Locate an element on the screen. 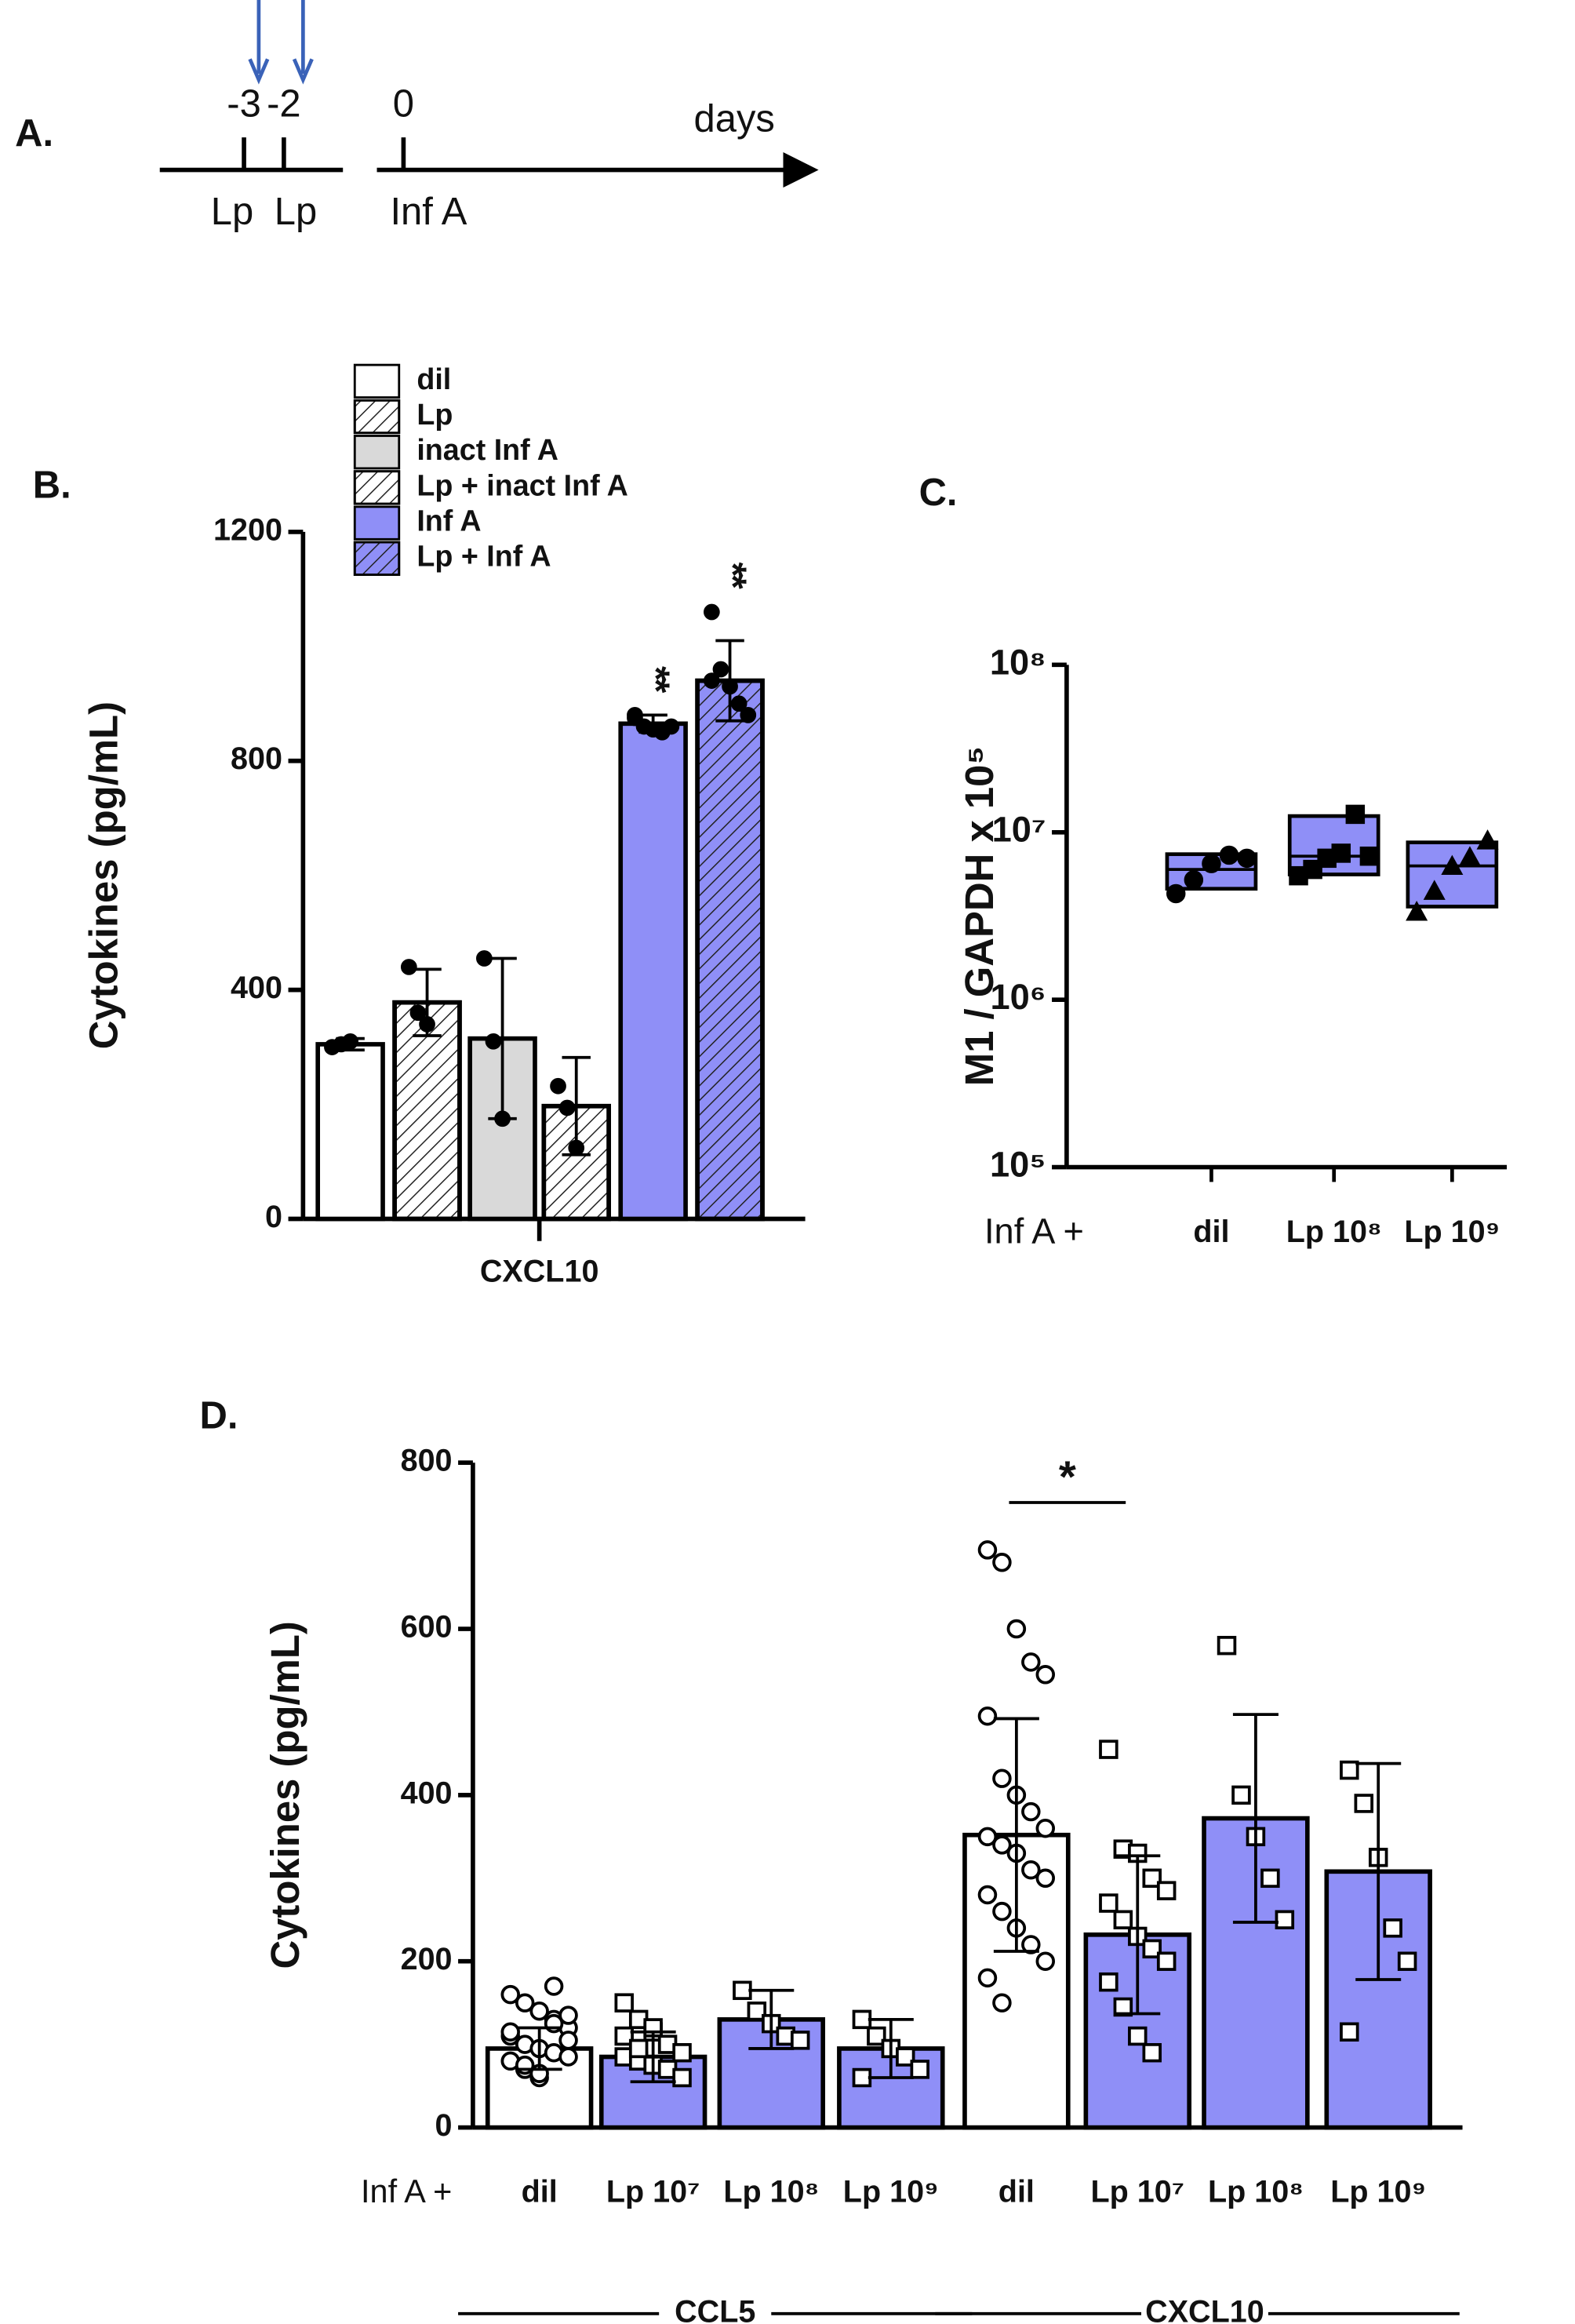 The height and width of the screenshot is (2324, 1575). tick-label: -2 is located at coordinates (284, 104).